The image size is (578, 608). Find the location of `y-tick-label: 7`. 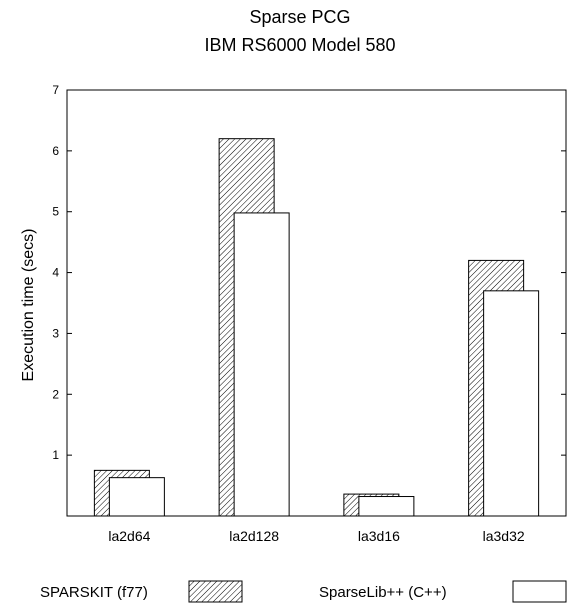

y-tick-label: 7 is located at coordinates (55, 90).